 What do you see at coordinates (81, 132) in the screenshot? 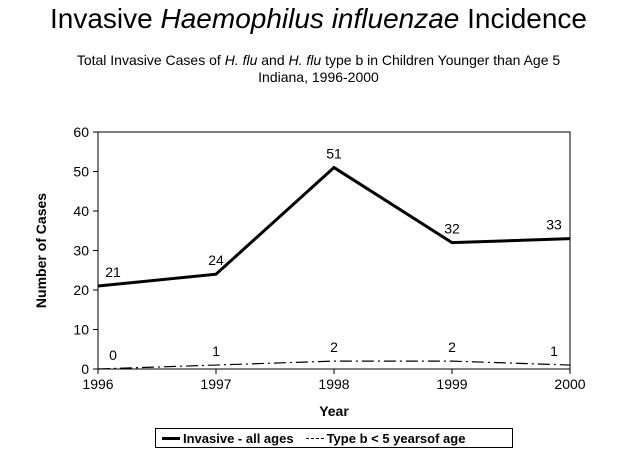
I see `y-tick-label: 60` at bounding box center [81, 132].